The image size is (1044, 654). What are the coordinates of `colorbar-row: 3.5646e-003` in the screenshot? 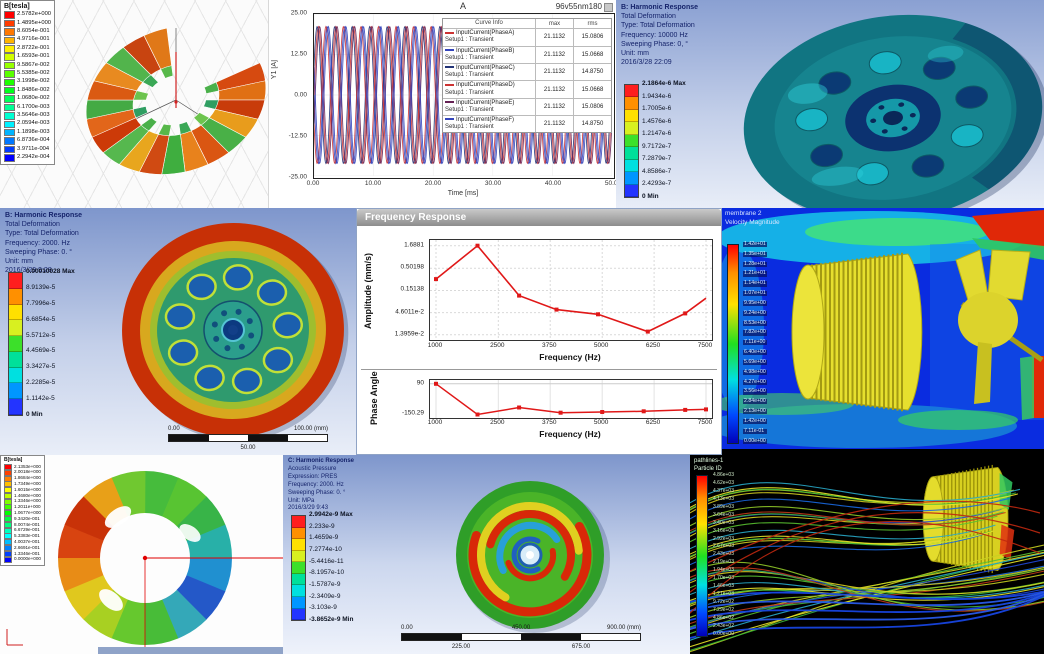 It's located at (27, 116).